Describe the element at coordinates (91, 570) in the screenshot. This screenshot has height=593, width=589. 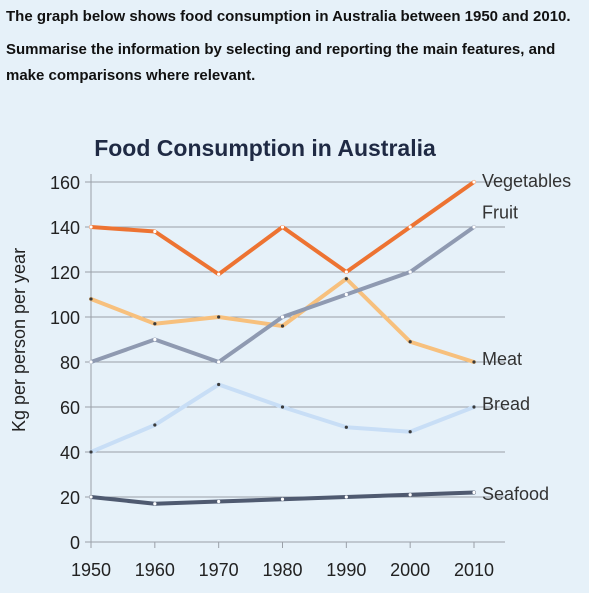
I see `x-tick-label: 1950` at that location.